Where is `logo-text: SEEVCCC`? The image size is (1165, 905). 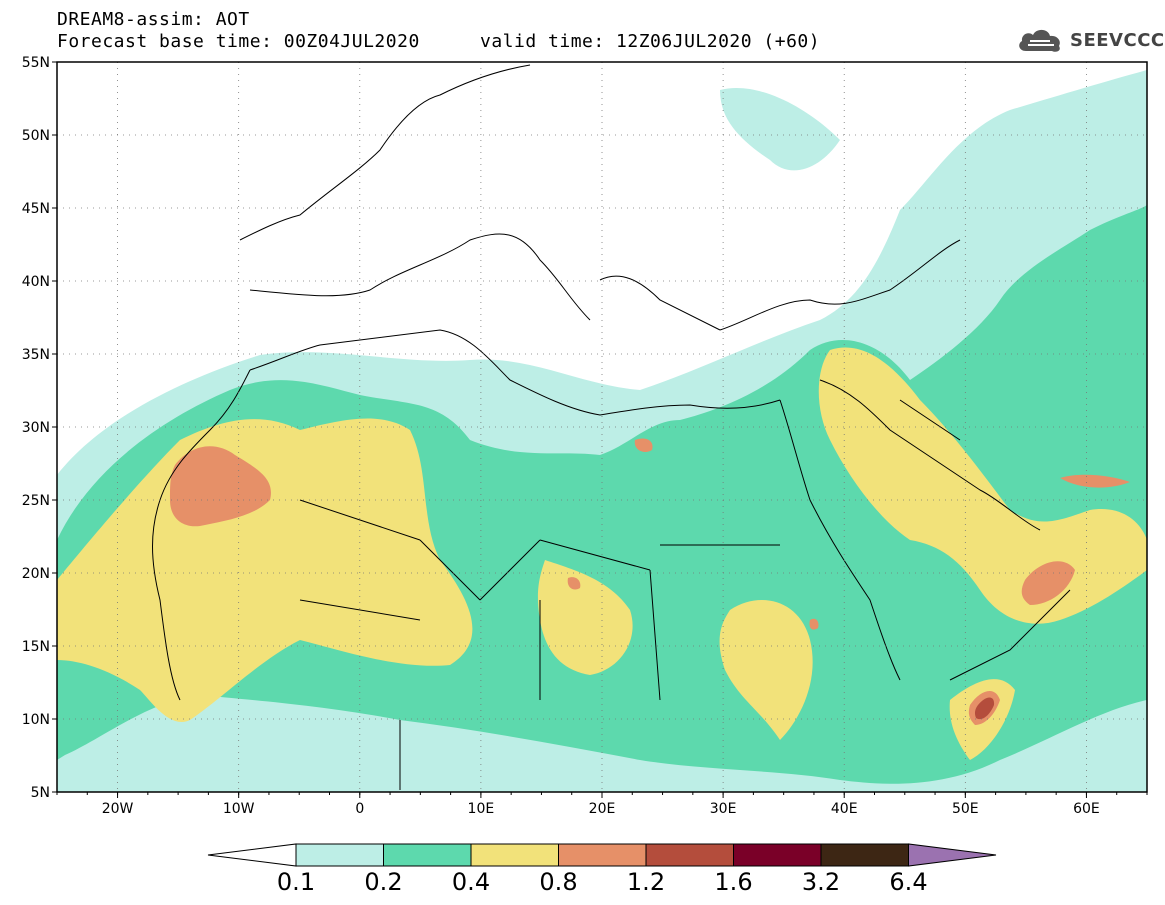 logo-text: SEEVCCC is located at coordinates (1117, 40).